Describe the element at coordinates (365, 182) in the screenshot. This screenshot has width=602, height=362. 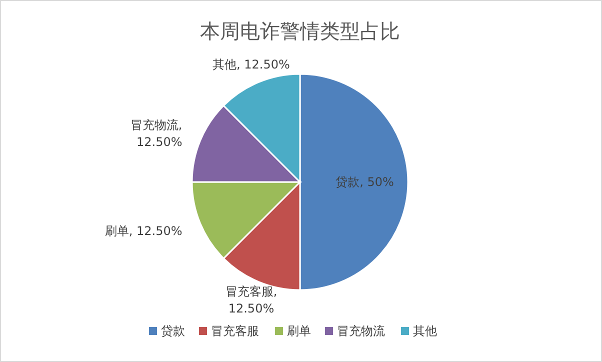
I see `data-label: 贷款, 50%` at that location.